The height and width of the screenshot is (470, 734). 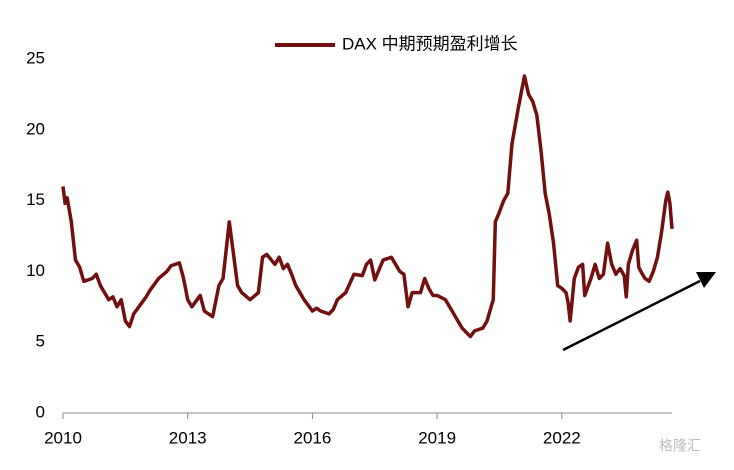 I want to click on y-tick-label: 10, so click(x=35, y=270).